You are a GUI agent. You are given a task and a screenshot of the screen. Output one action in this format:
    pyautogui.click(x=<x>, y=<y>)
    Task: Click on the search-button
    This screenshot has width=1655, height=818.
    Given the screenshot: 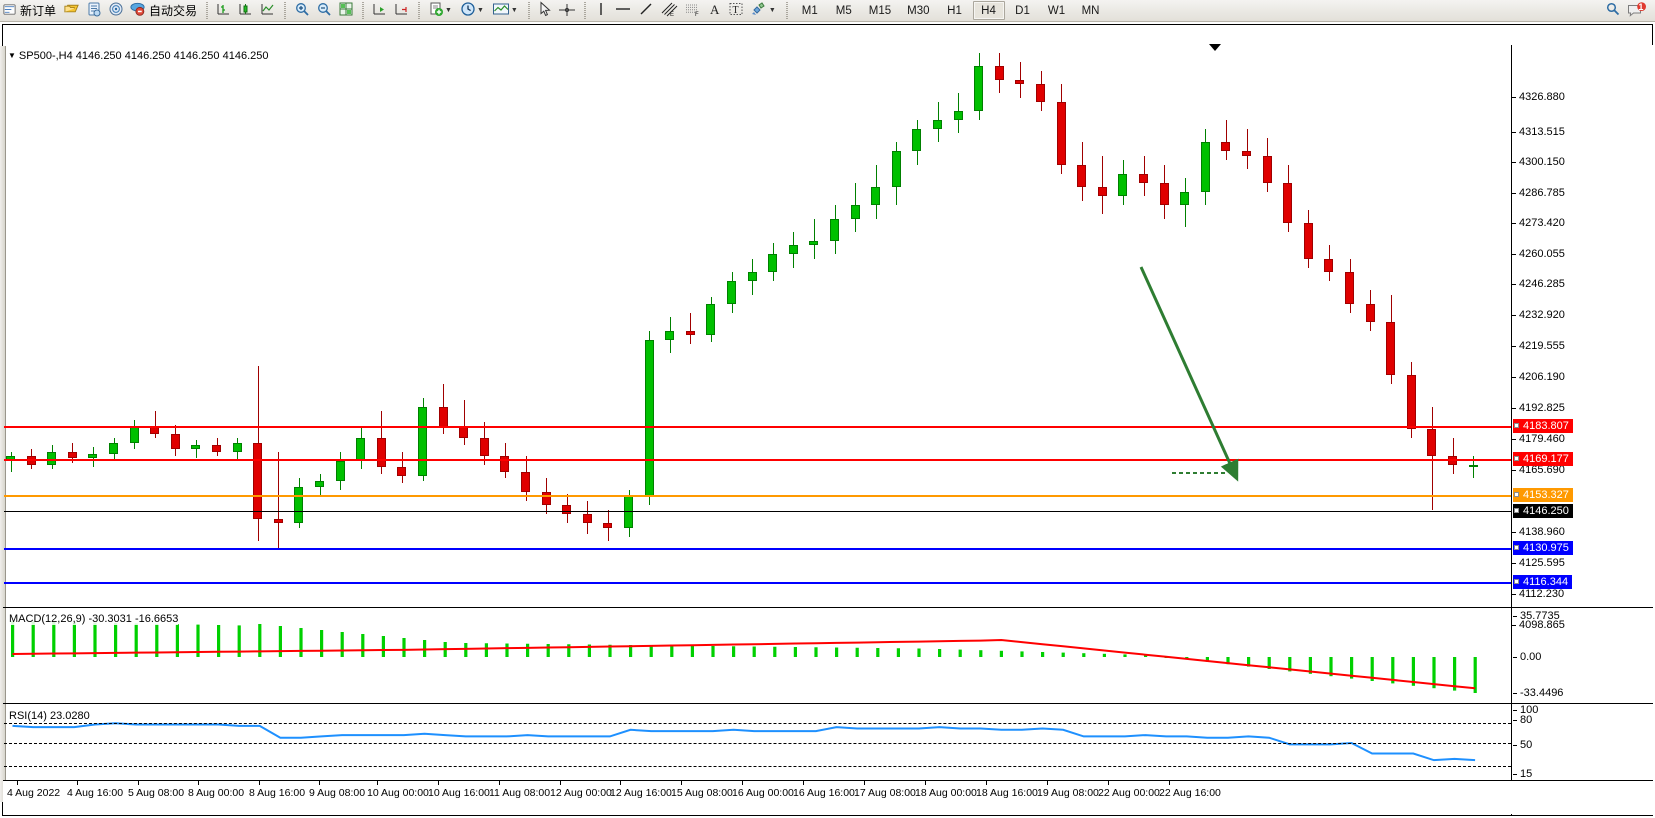 What is the action you would take?
    pyautogui.click(x=1613, y=11)
    